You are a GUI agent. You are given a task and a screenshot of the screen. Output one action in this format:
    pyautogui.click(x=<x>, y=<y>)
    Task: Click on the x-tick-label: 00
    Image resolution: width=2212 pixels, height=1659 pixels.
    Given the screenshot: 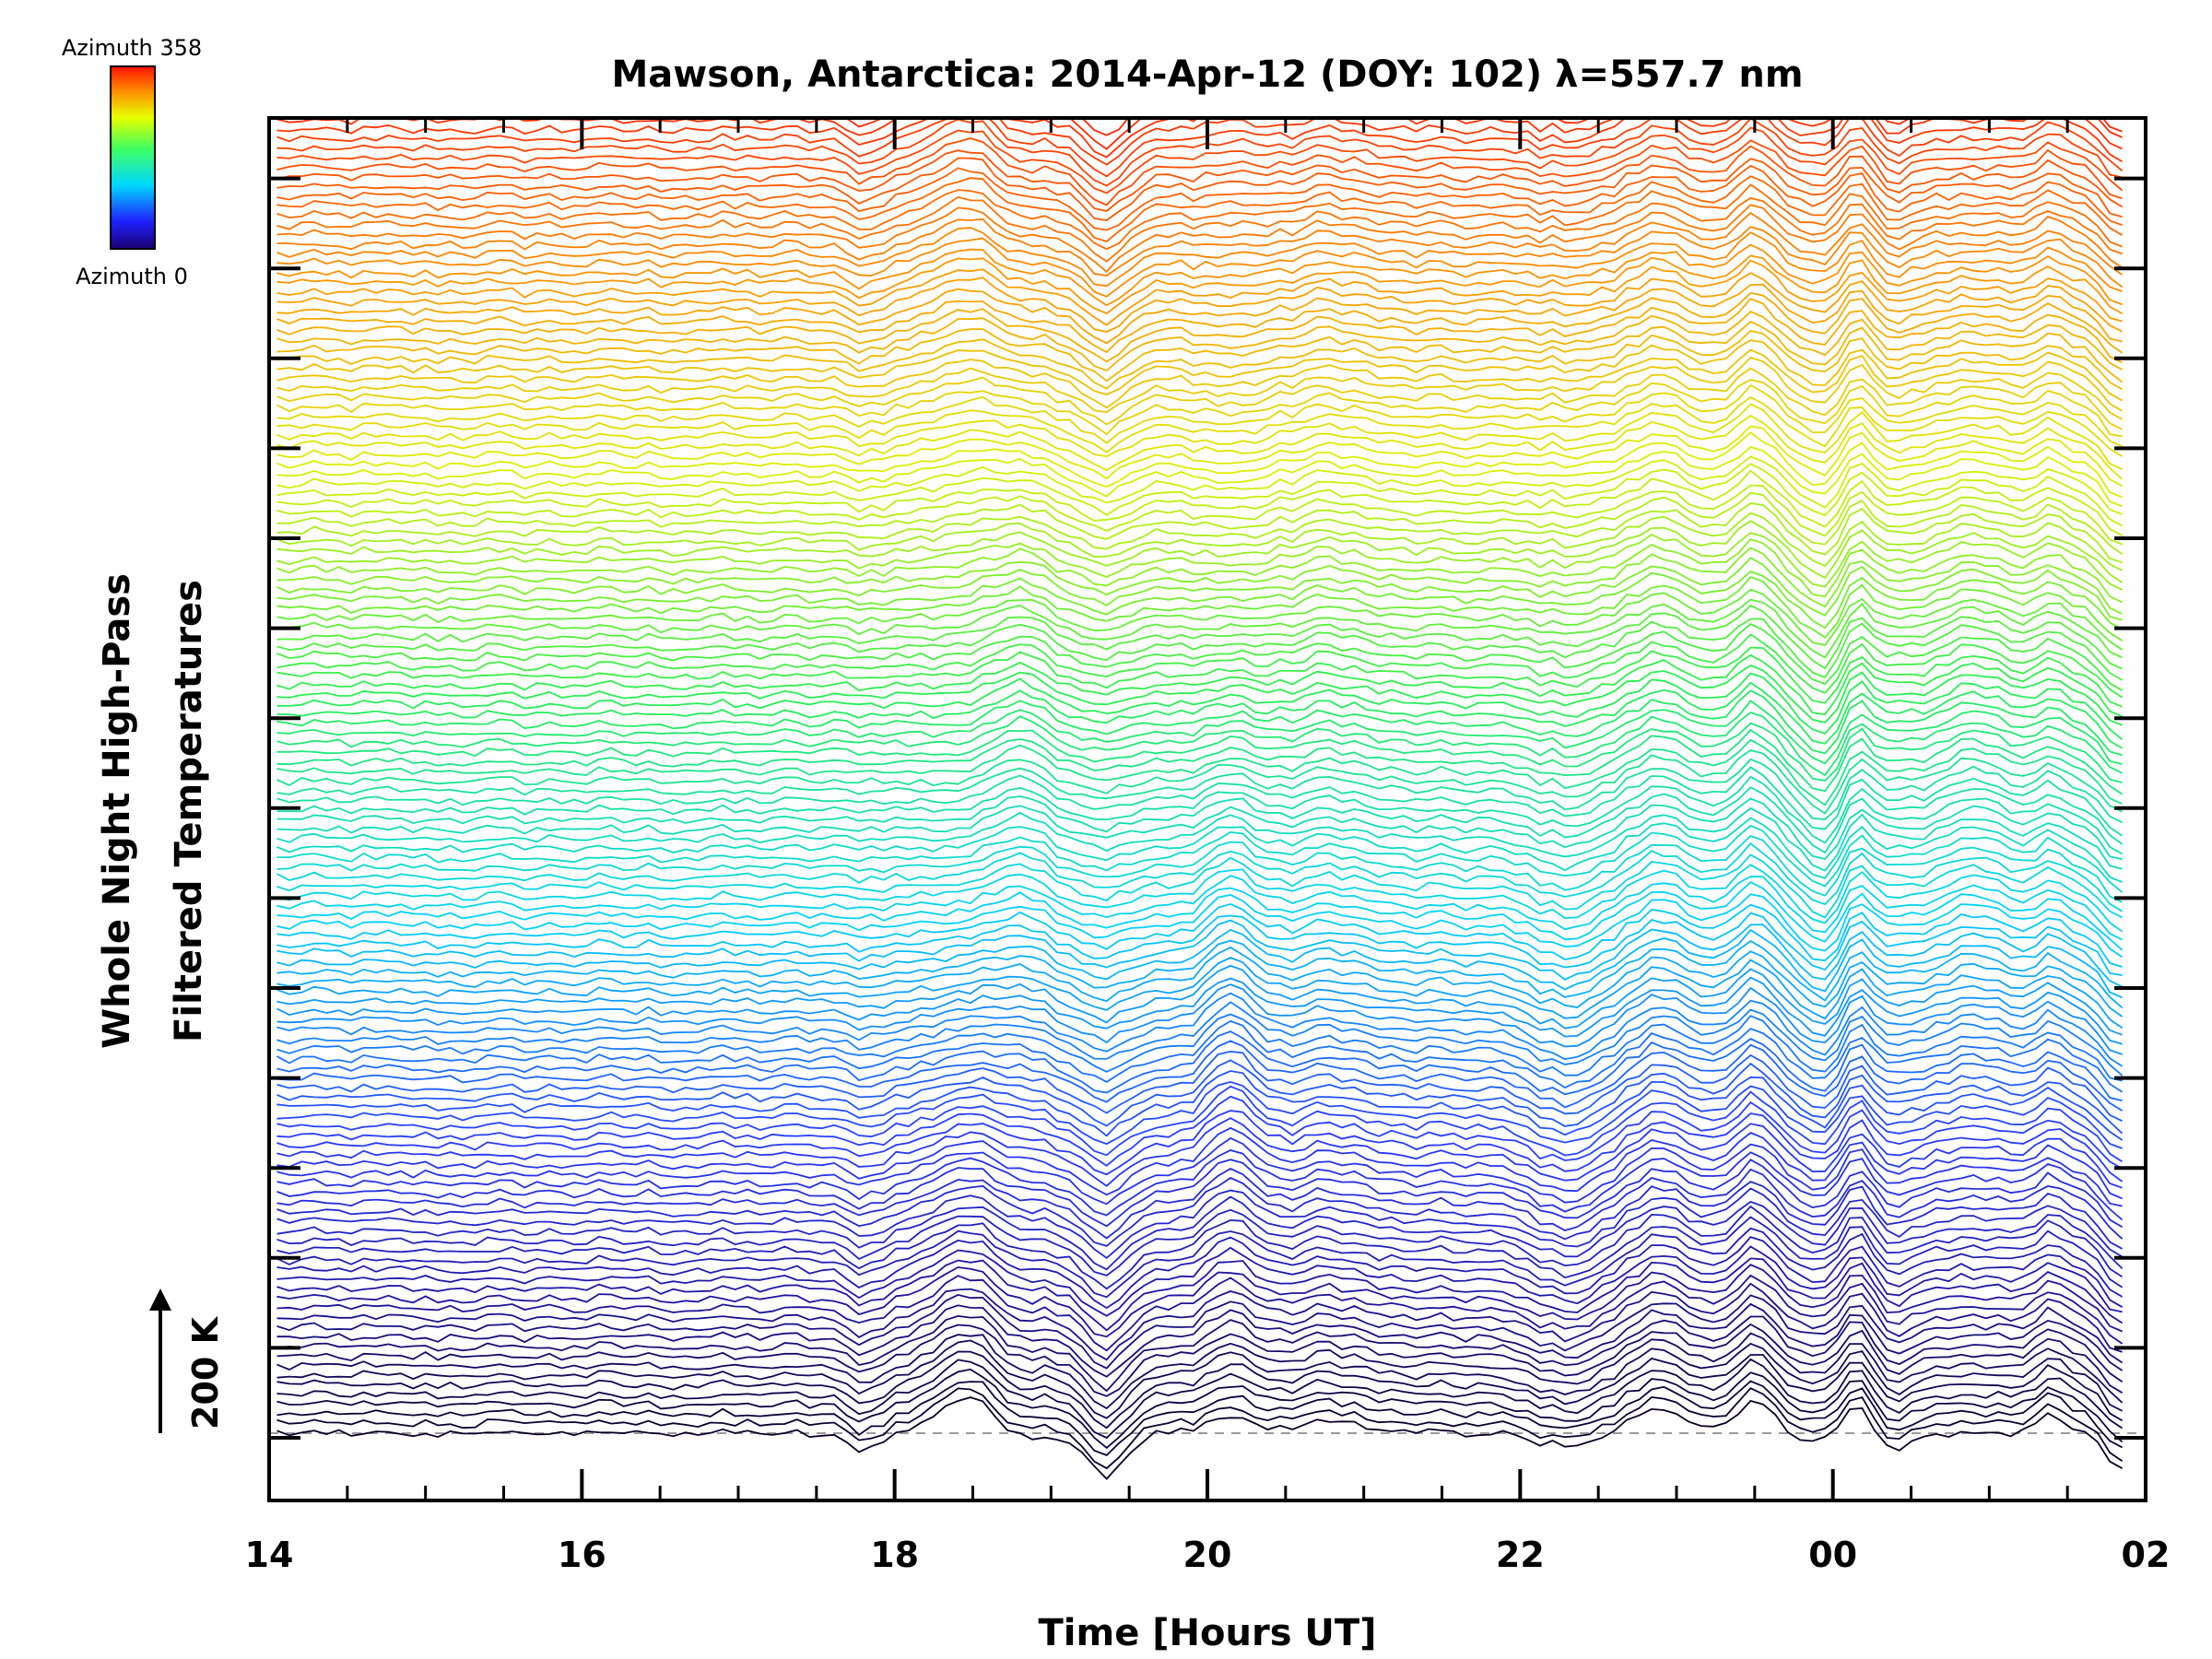 What is the action you would take?
    pyautogui.click(x=1832, y=1555)
    